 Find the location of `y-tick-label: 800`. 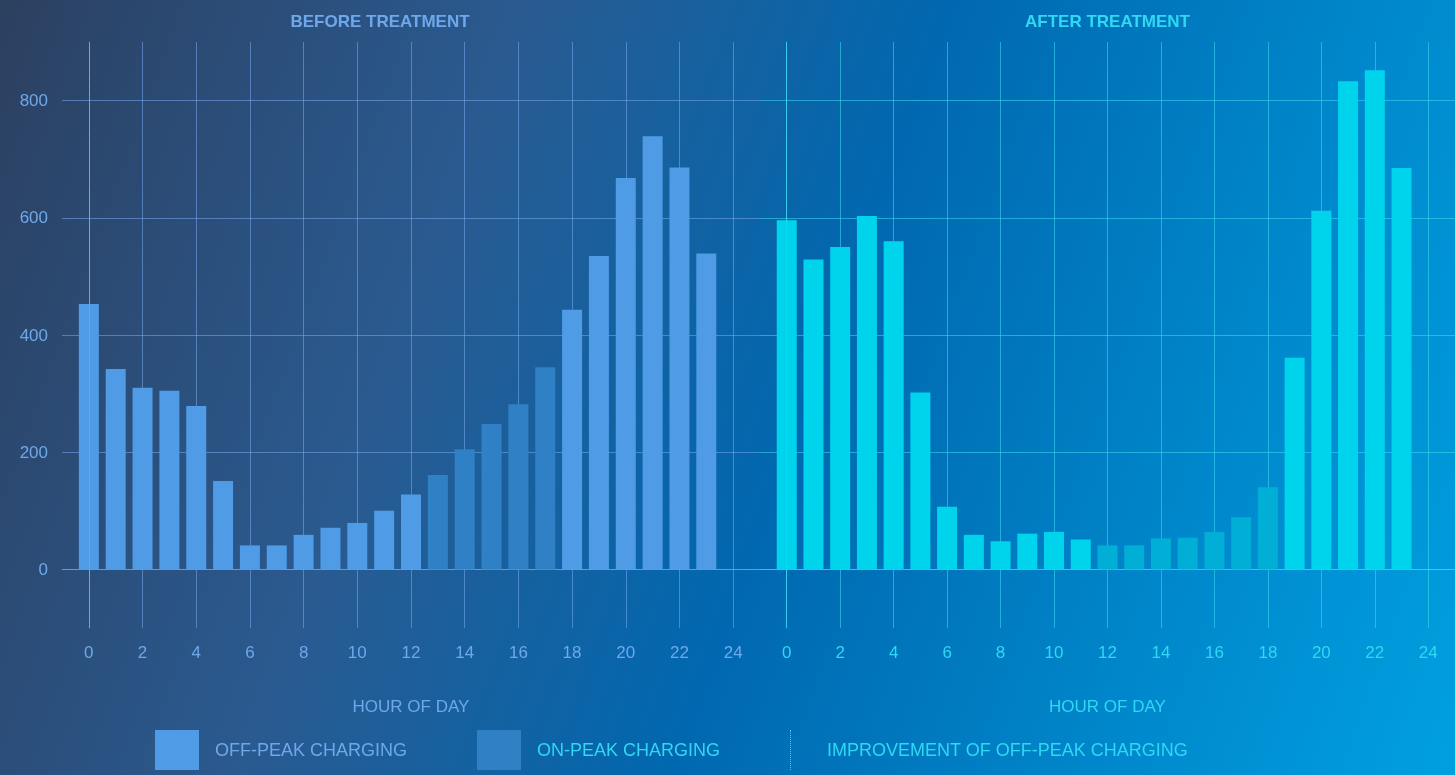

y-tick-label: 800 is located at coordinates (33, 101).